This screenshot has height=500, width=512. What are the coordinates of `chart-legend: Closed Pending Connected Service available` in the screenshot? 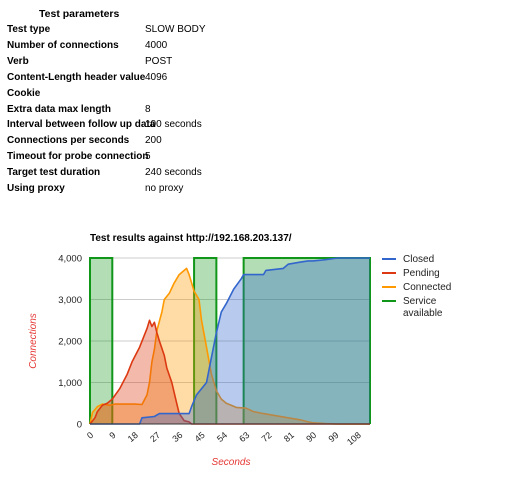 It's located at (416, 286).